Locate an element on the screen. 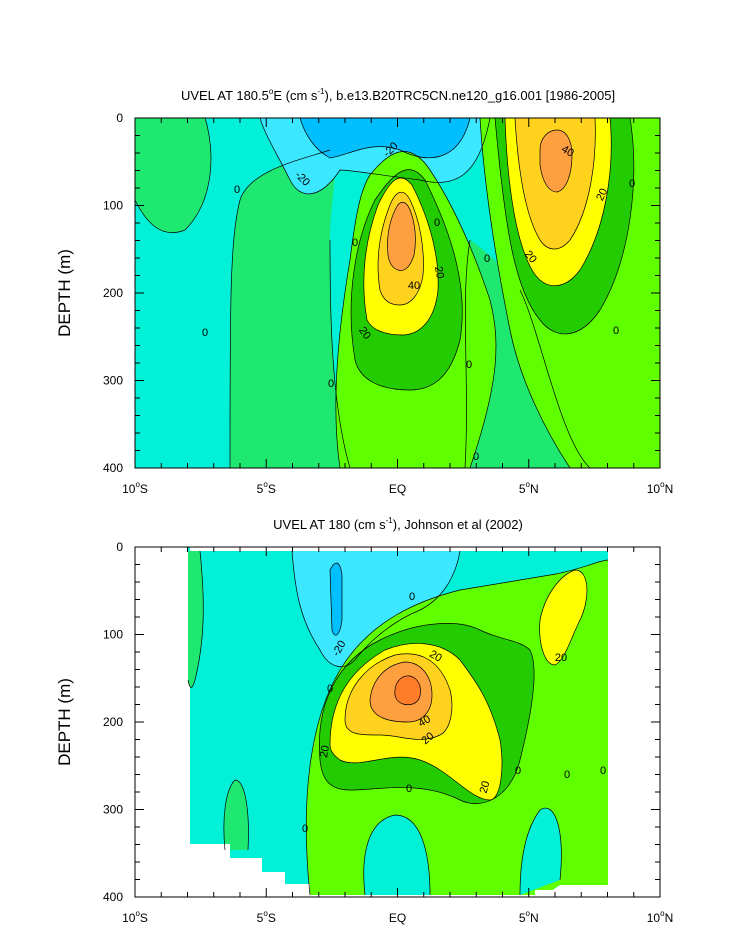 Image resolution: width=733 pixels, height=945 pixels. contour-band-right-blob is located at coordinates (563, 617).